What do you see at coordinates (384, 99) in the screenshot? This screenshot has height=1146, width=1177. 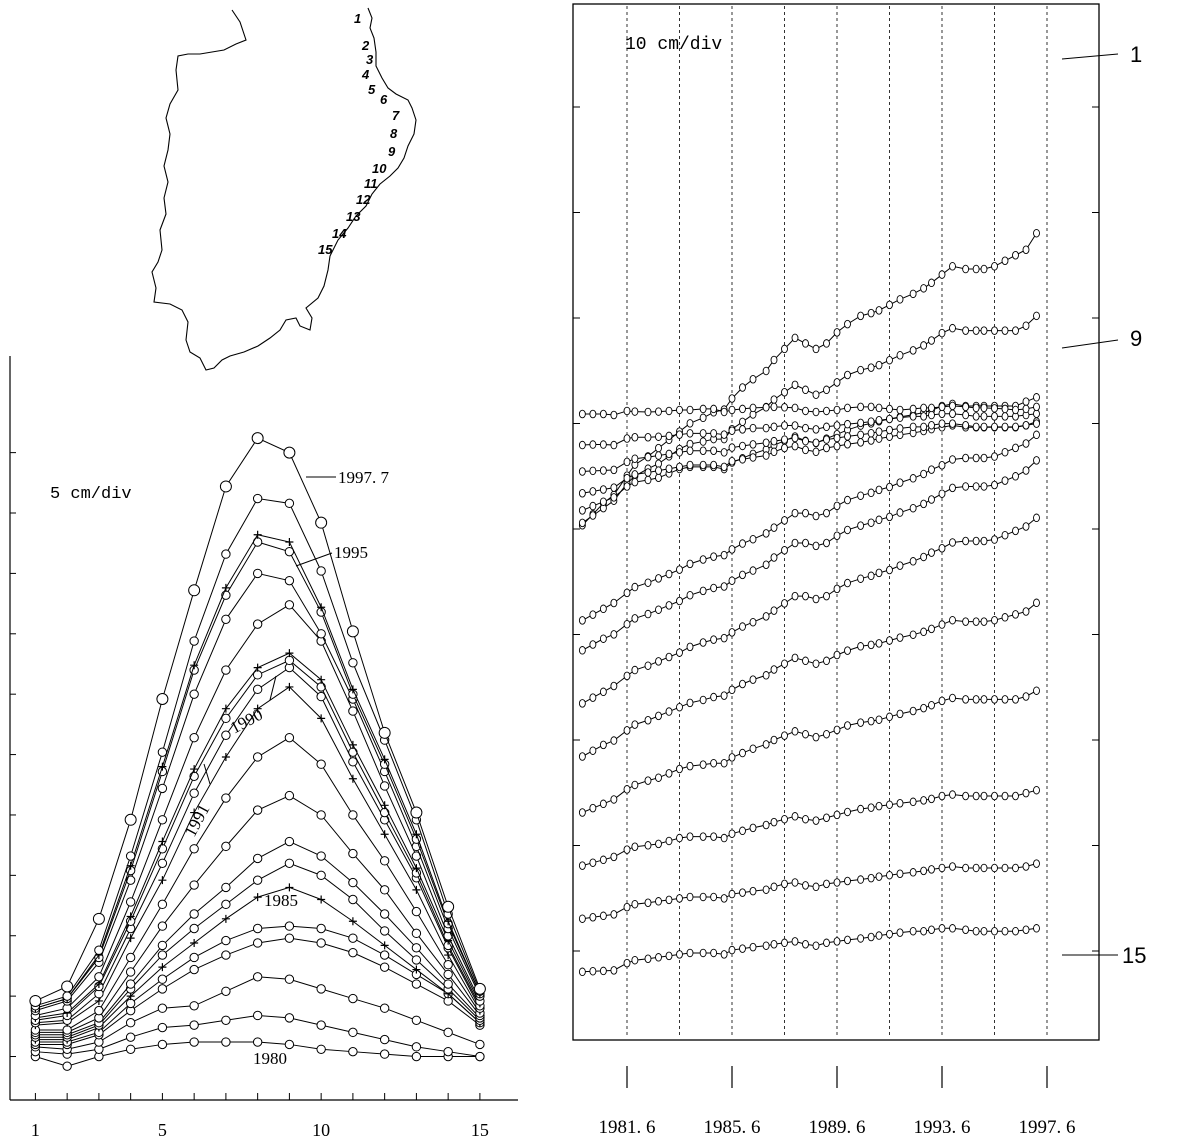 I see `map-station-label-6: 6` at bounding box center [384, 99].